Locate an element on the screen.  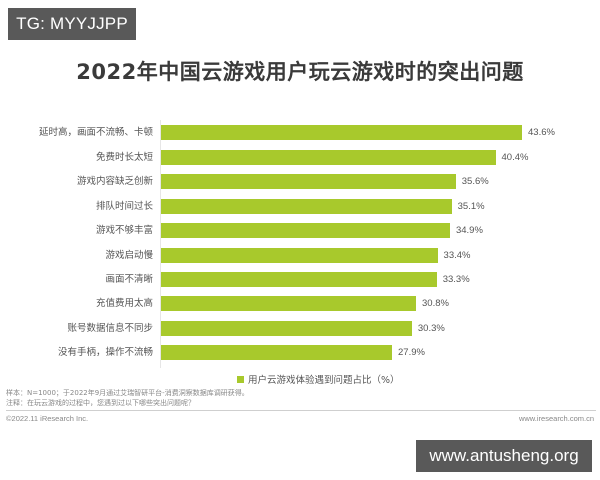
site-watermark-badge: www.antusheng.org is located at coordinates (504, 456).